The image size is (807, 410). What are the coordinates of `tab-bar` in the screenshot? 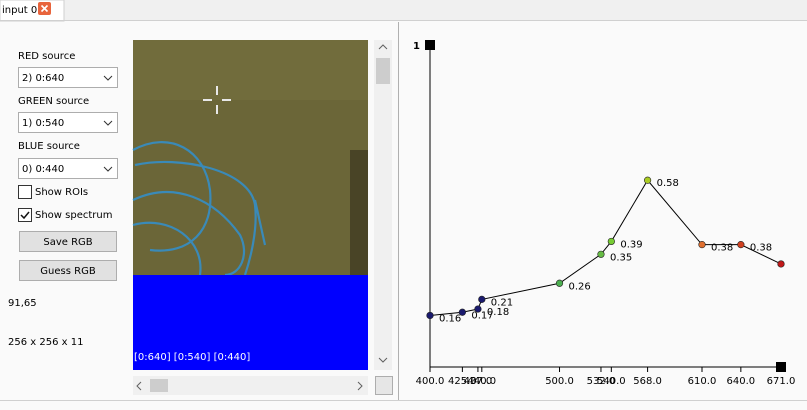 It's located at (403, 10).